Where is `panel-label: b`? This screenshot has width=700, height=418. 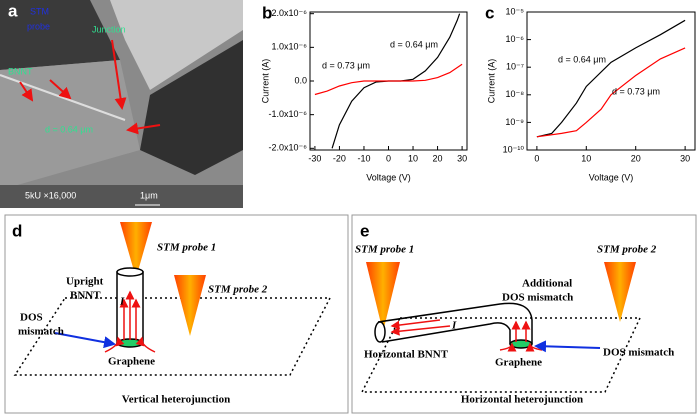 panel-label: b is located at coordinates (267, 12).